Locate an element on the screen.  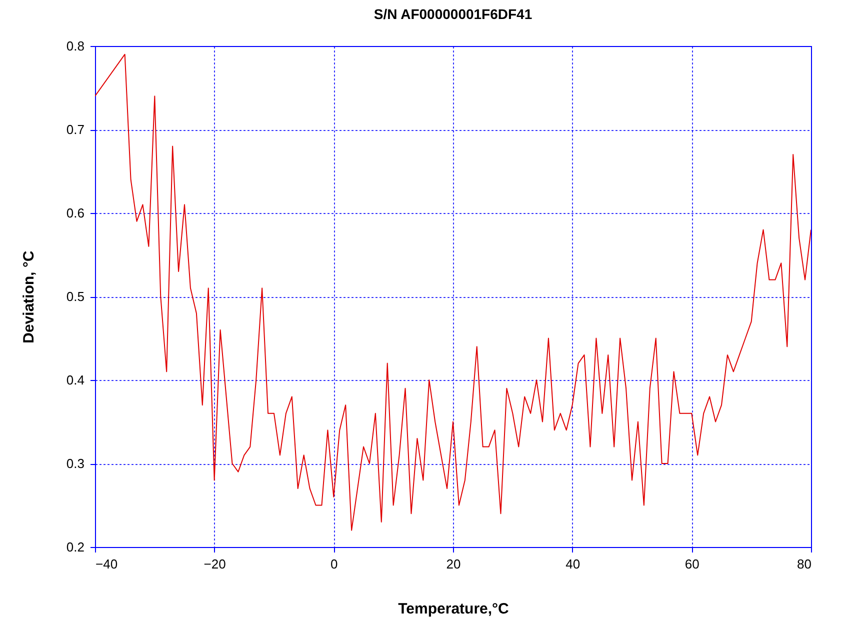
x-tick-label: 40 is located at coordinates (573, 564).